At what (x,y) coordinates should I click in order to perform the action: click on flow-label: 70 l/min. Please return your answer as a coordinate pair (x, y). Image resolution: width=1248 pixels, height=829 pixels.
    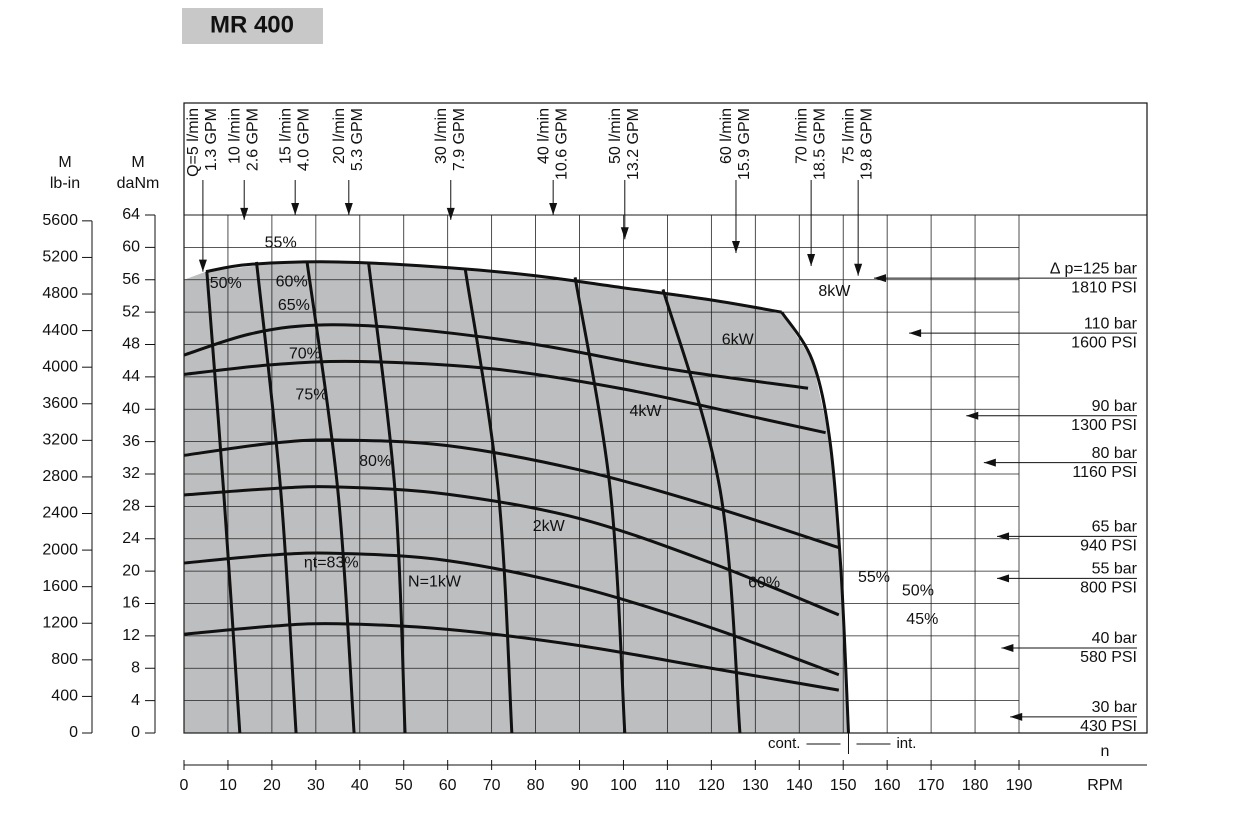
    Looking at the image, I should click on (801, 136).